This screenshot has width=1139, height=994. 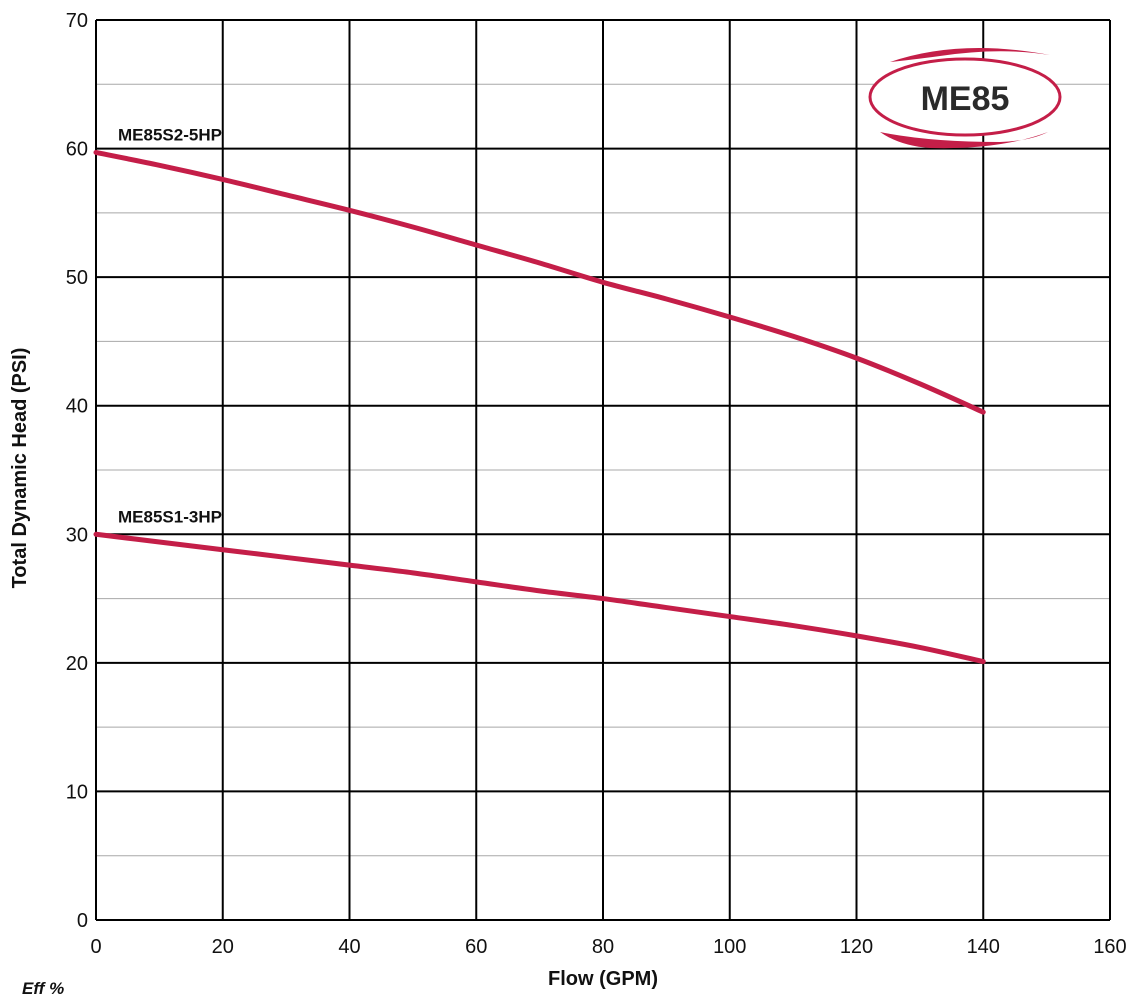 I want to click on x-tick-label: 120, so click(x=856, y=947).